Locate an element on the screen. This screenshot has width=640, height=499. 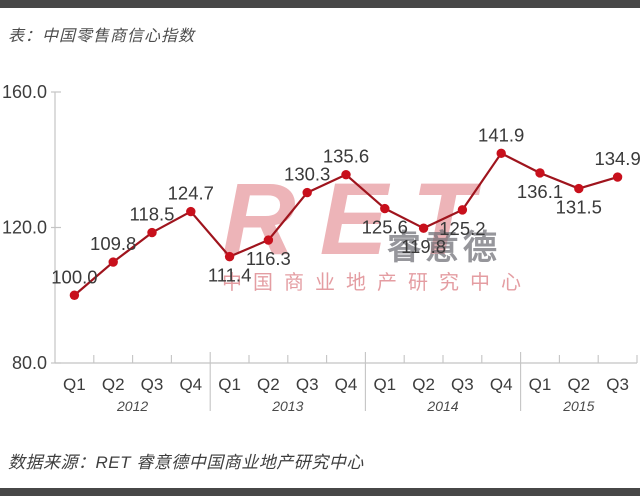
value-label: 109.8 is located at coordinates (113, 243).